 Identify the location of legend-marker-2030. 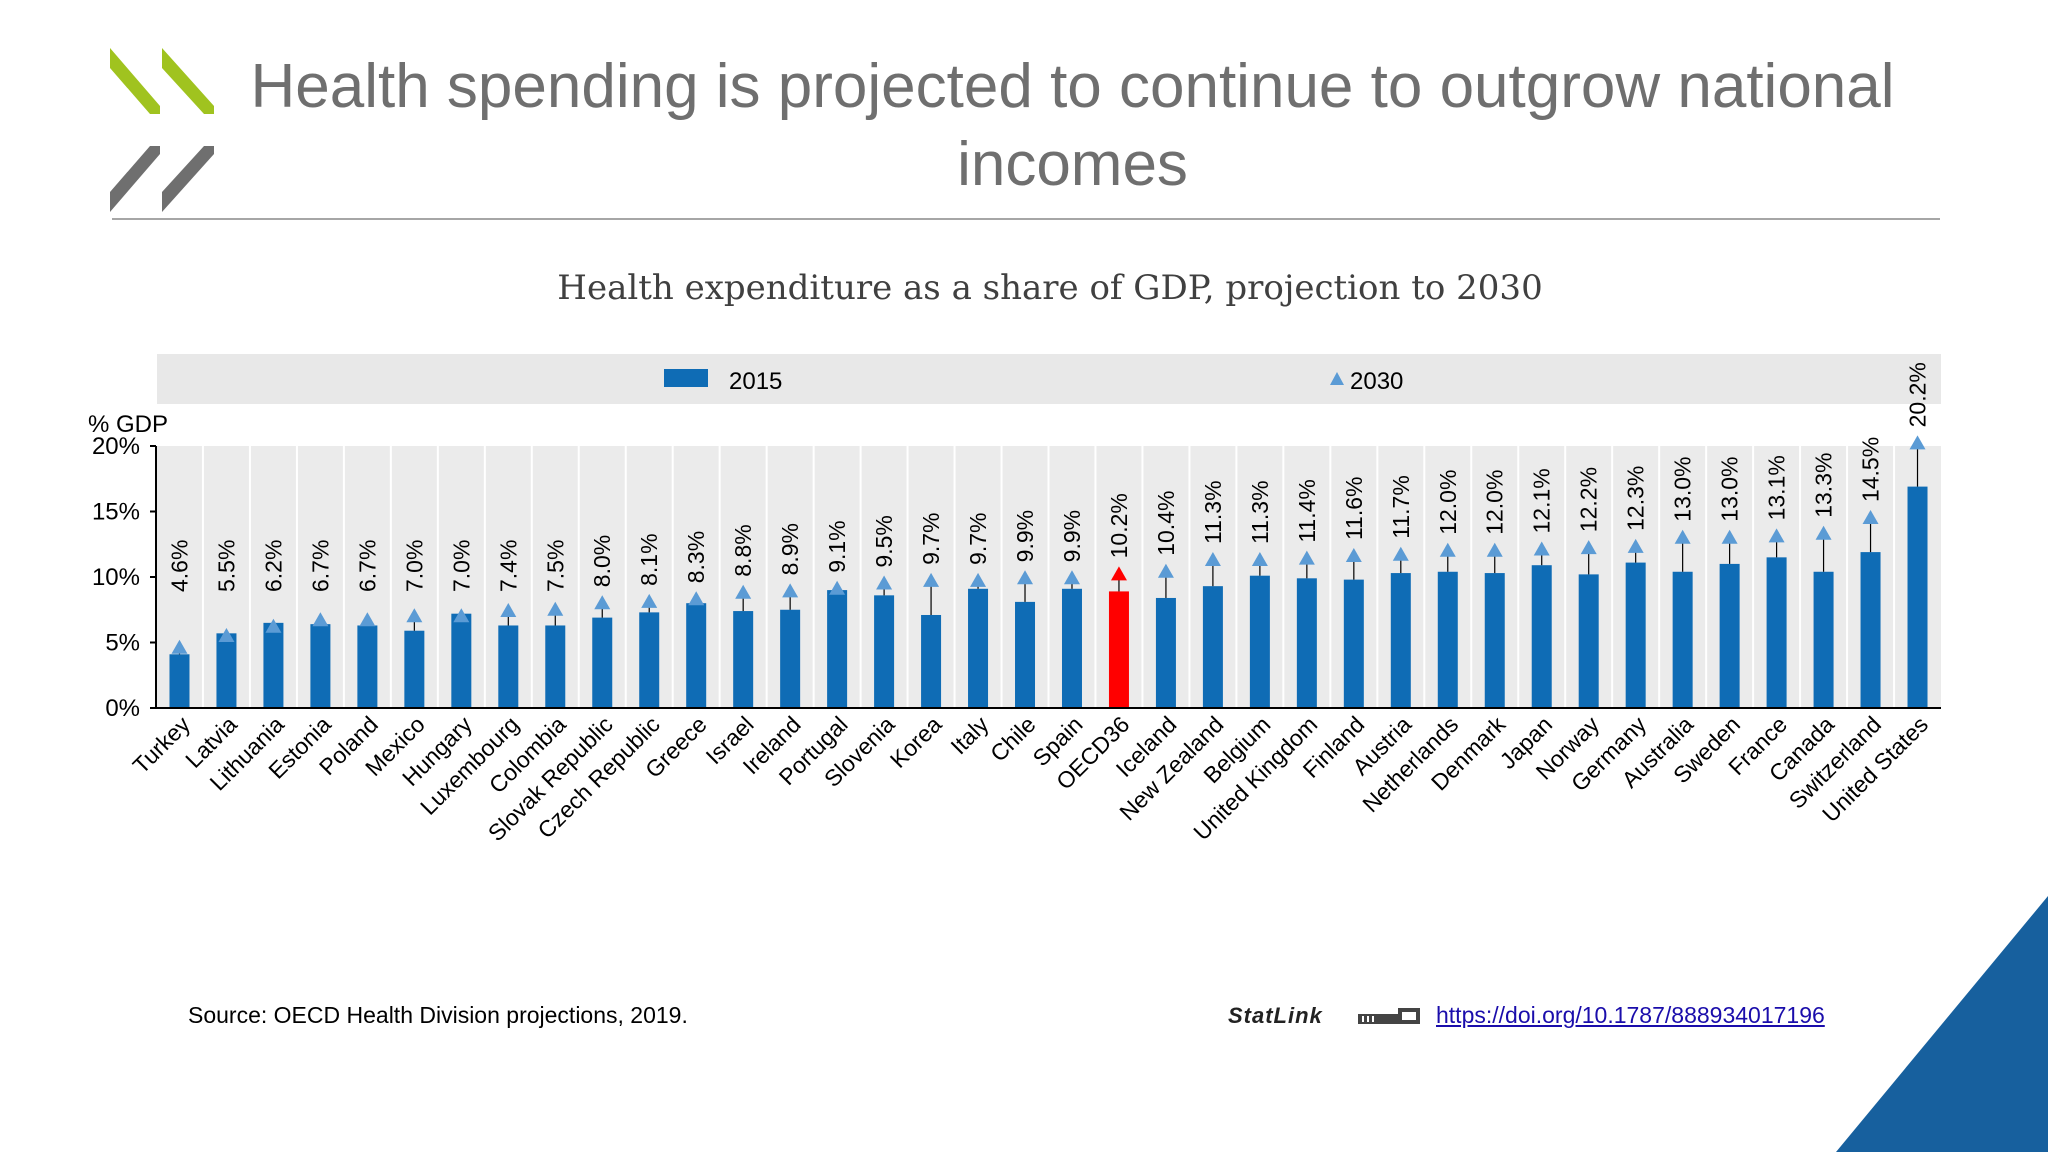
(1337, 378).